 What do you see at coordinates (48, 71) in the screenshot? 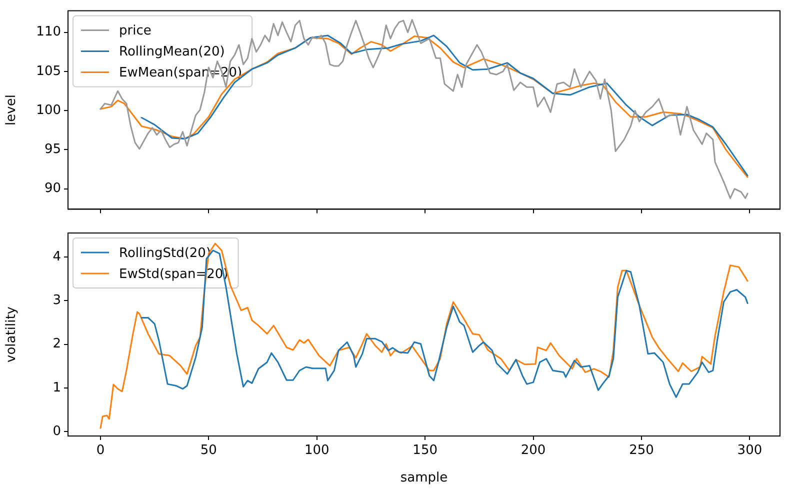
I see `y-tick-label: 105` at bounding box center [48, 71].